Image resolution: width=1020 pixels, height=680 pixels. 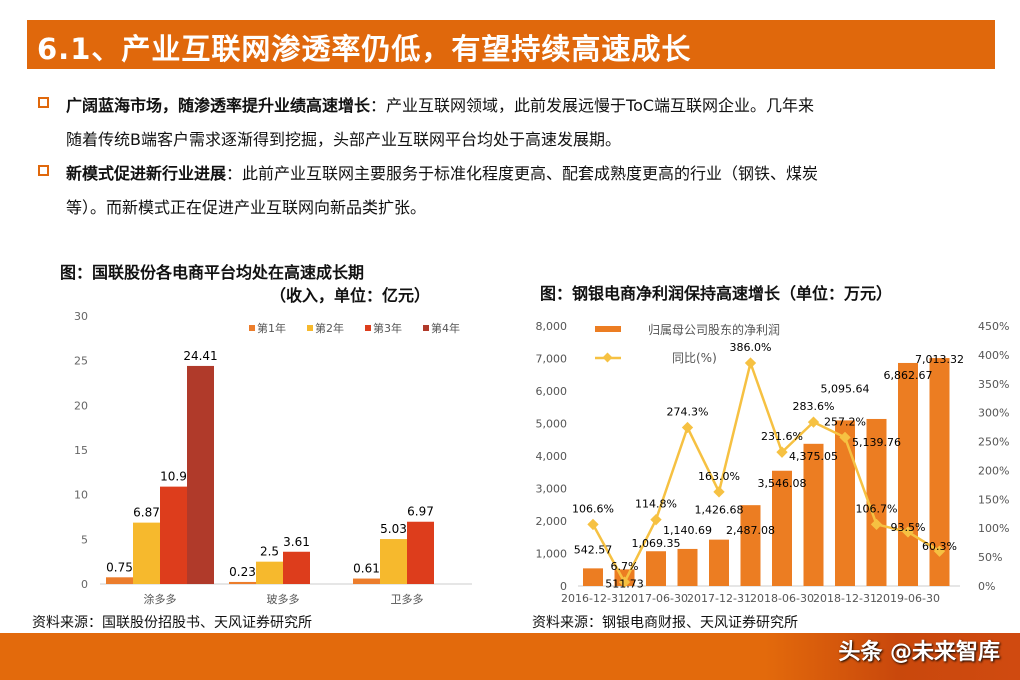 What do you see at coordinates (607, 357) in the screenshot?
I see `legend-marker` at bounding box center [607, 357].